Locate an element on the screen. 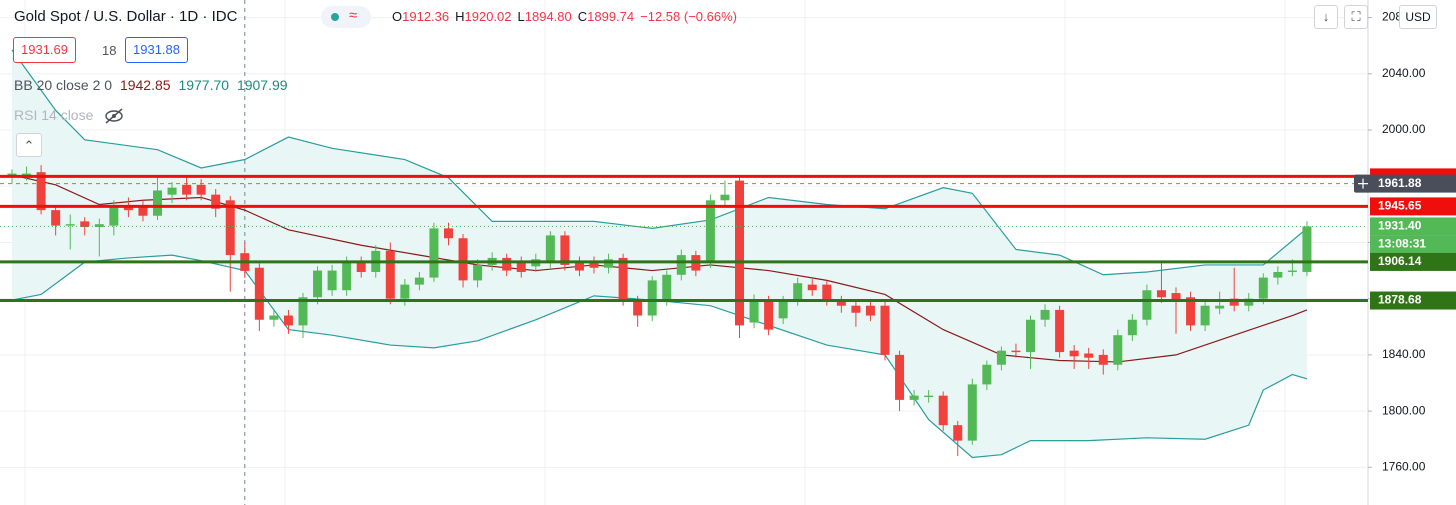  add-icon is located at coordinates (1363, 183).